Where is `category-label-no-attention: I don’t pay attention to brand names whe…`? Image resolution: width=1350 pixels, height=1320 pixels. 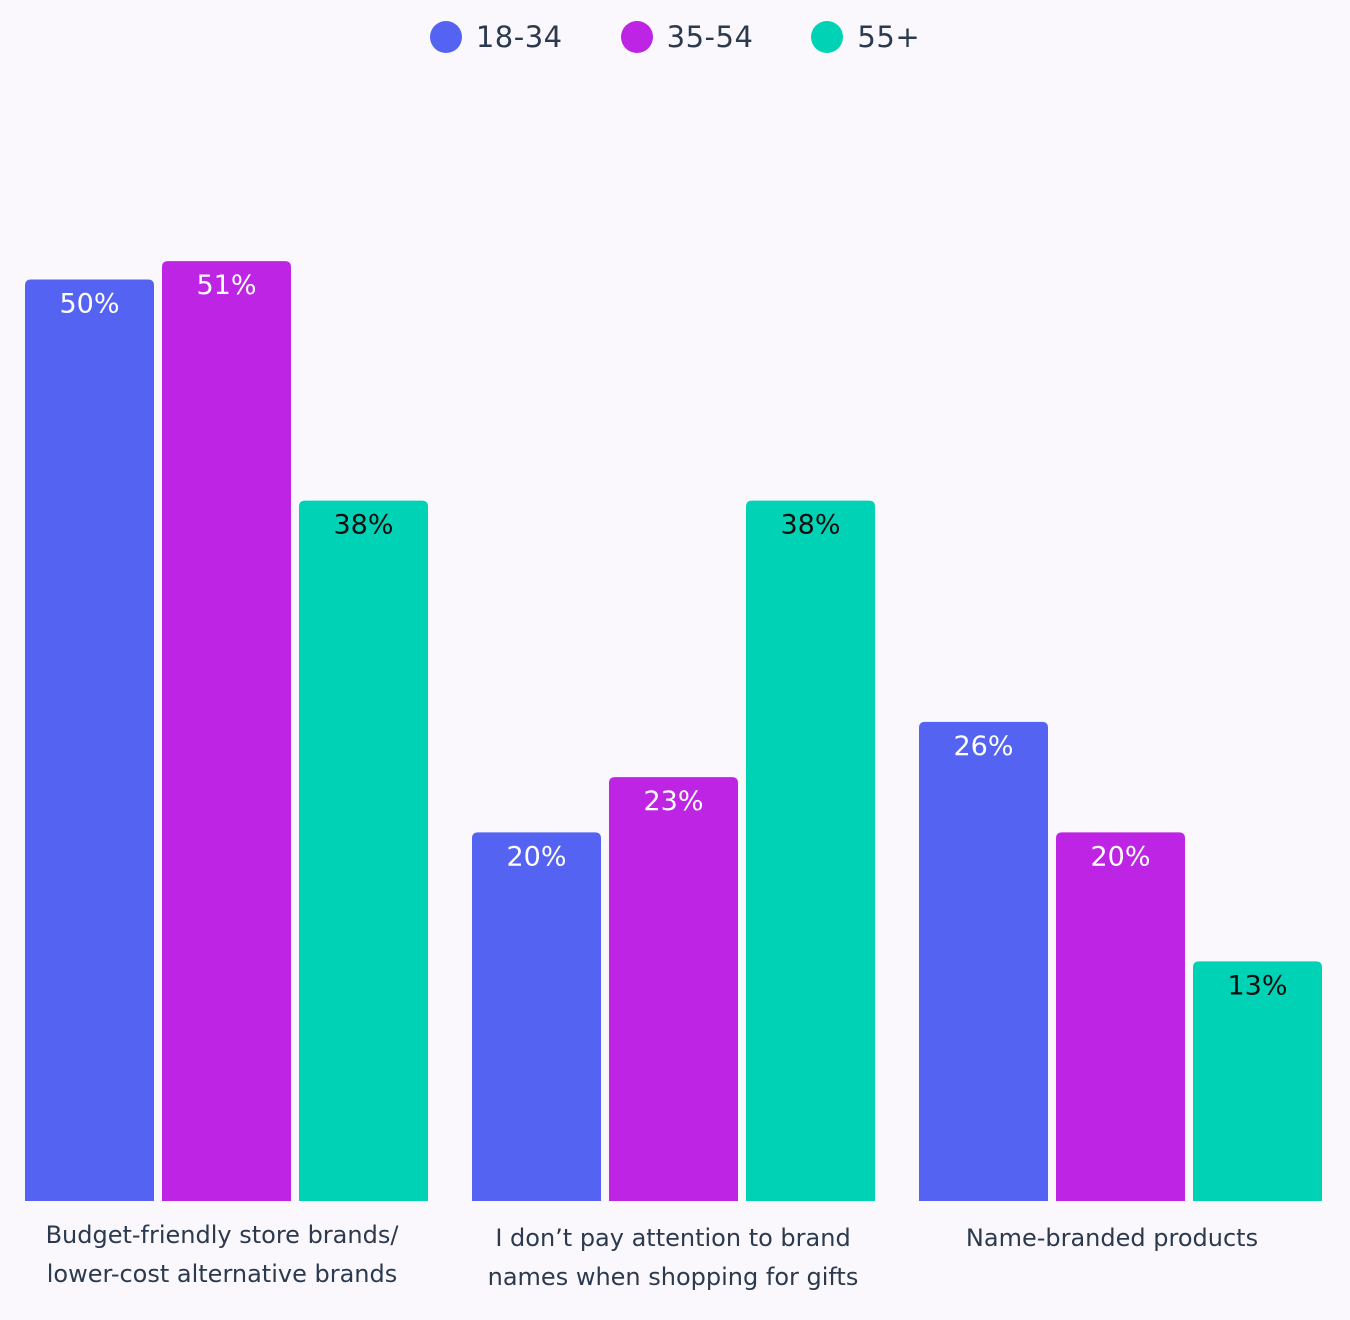
category-label-no-attention: I don’t pay attention to brand names whe… is located at coordinates (673, 1258).